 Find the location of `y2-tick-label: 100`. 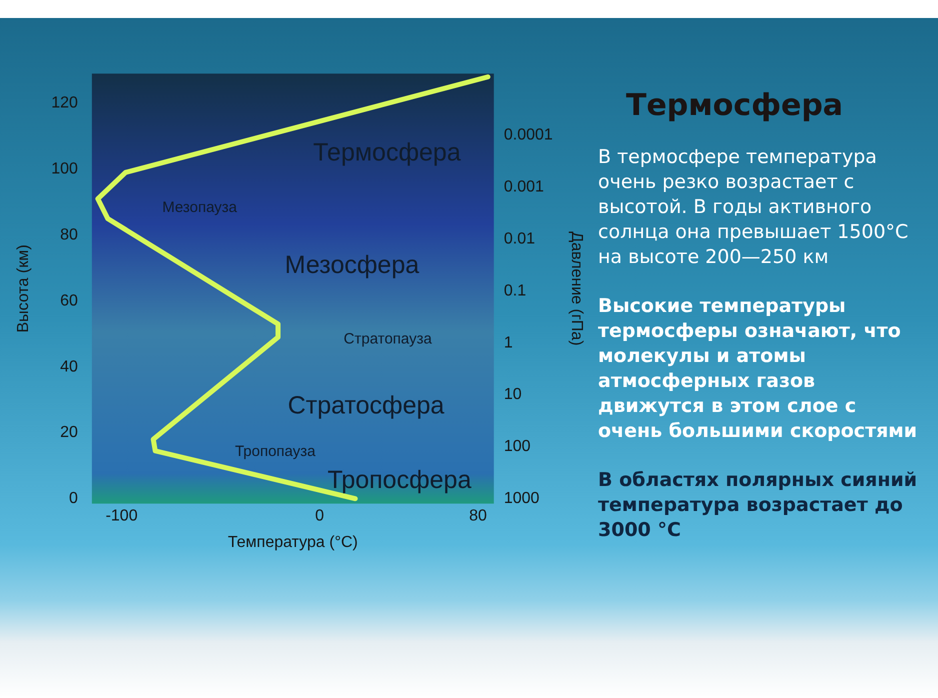

y2-tick-label: 100 is located at coordinates (517, 447).